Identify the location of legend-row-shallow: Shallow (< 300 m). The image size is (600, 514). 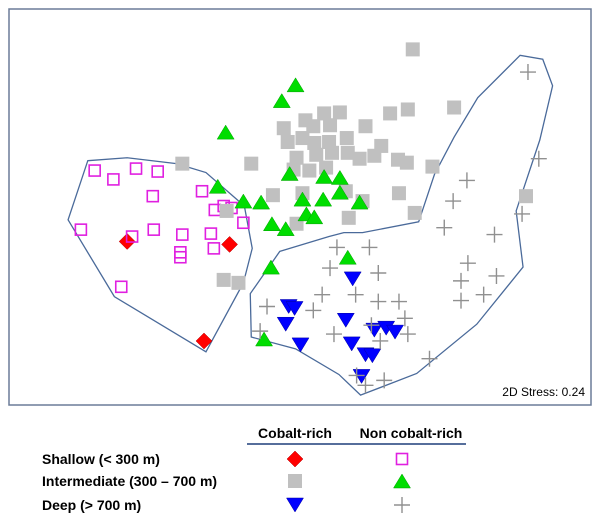
(101, 459).